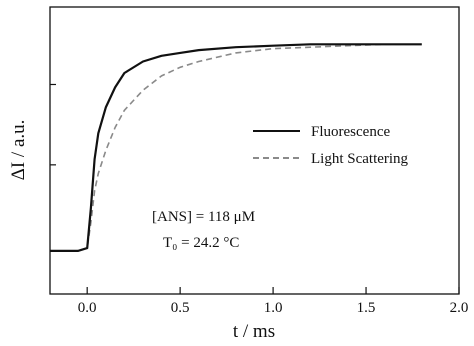  Describe the element at coordinates (18, 150) in the screenshot. I see `y-axis-label: ΔI / a.u.` at that location.